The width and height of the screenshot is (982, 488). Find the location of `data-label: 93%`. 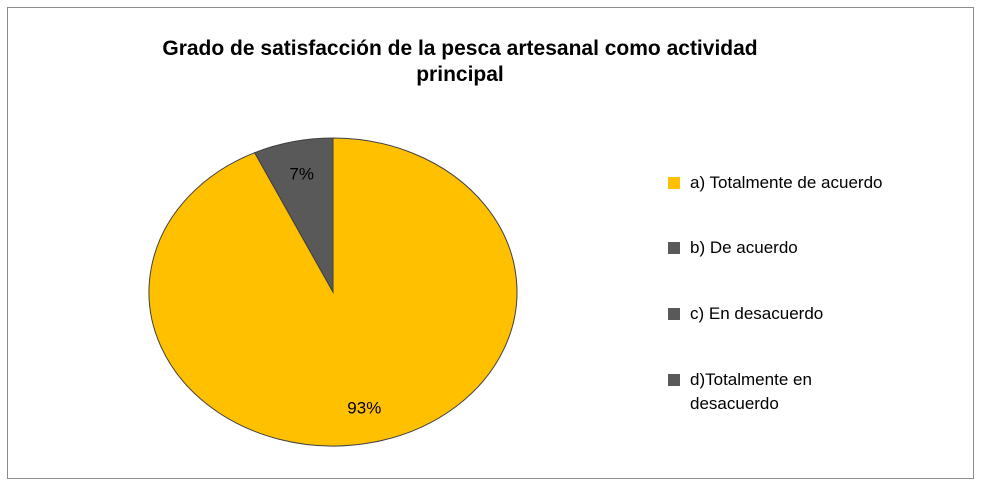

data-label: 93% is located at coordinates (364, 408).